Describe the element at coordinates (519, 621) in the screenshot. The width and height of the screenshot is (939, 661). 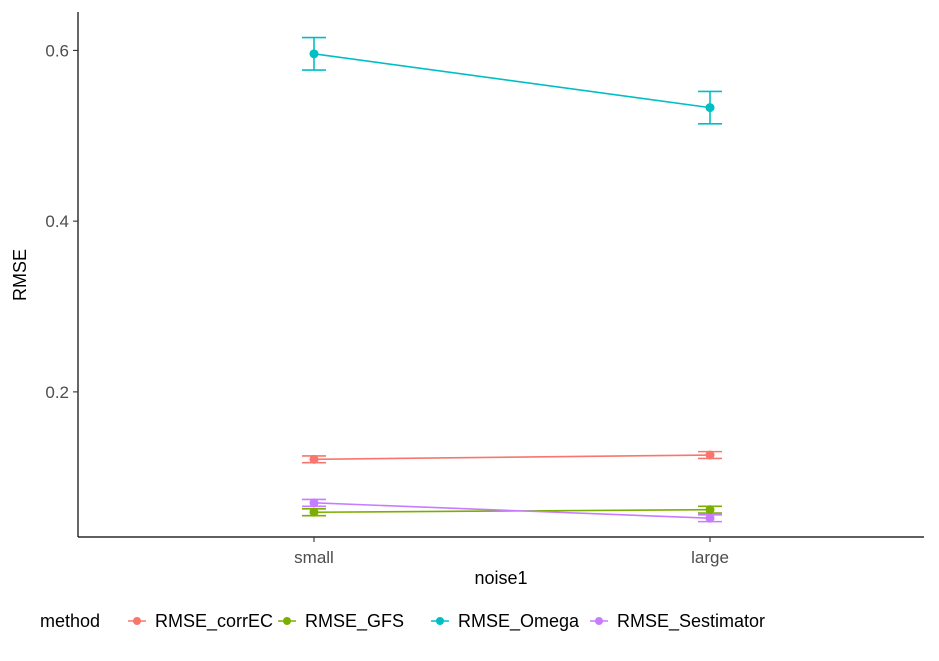
I see `legend-label: RMSE_Omega` at that location.